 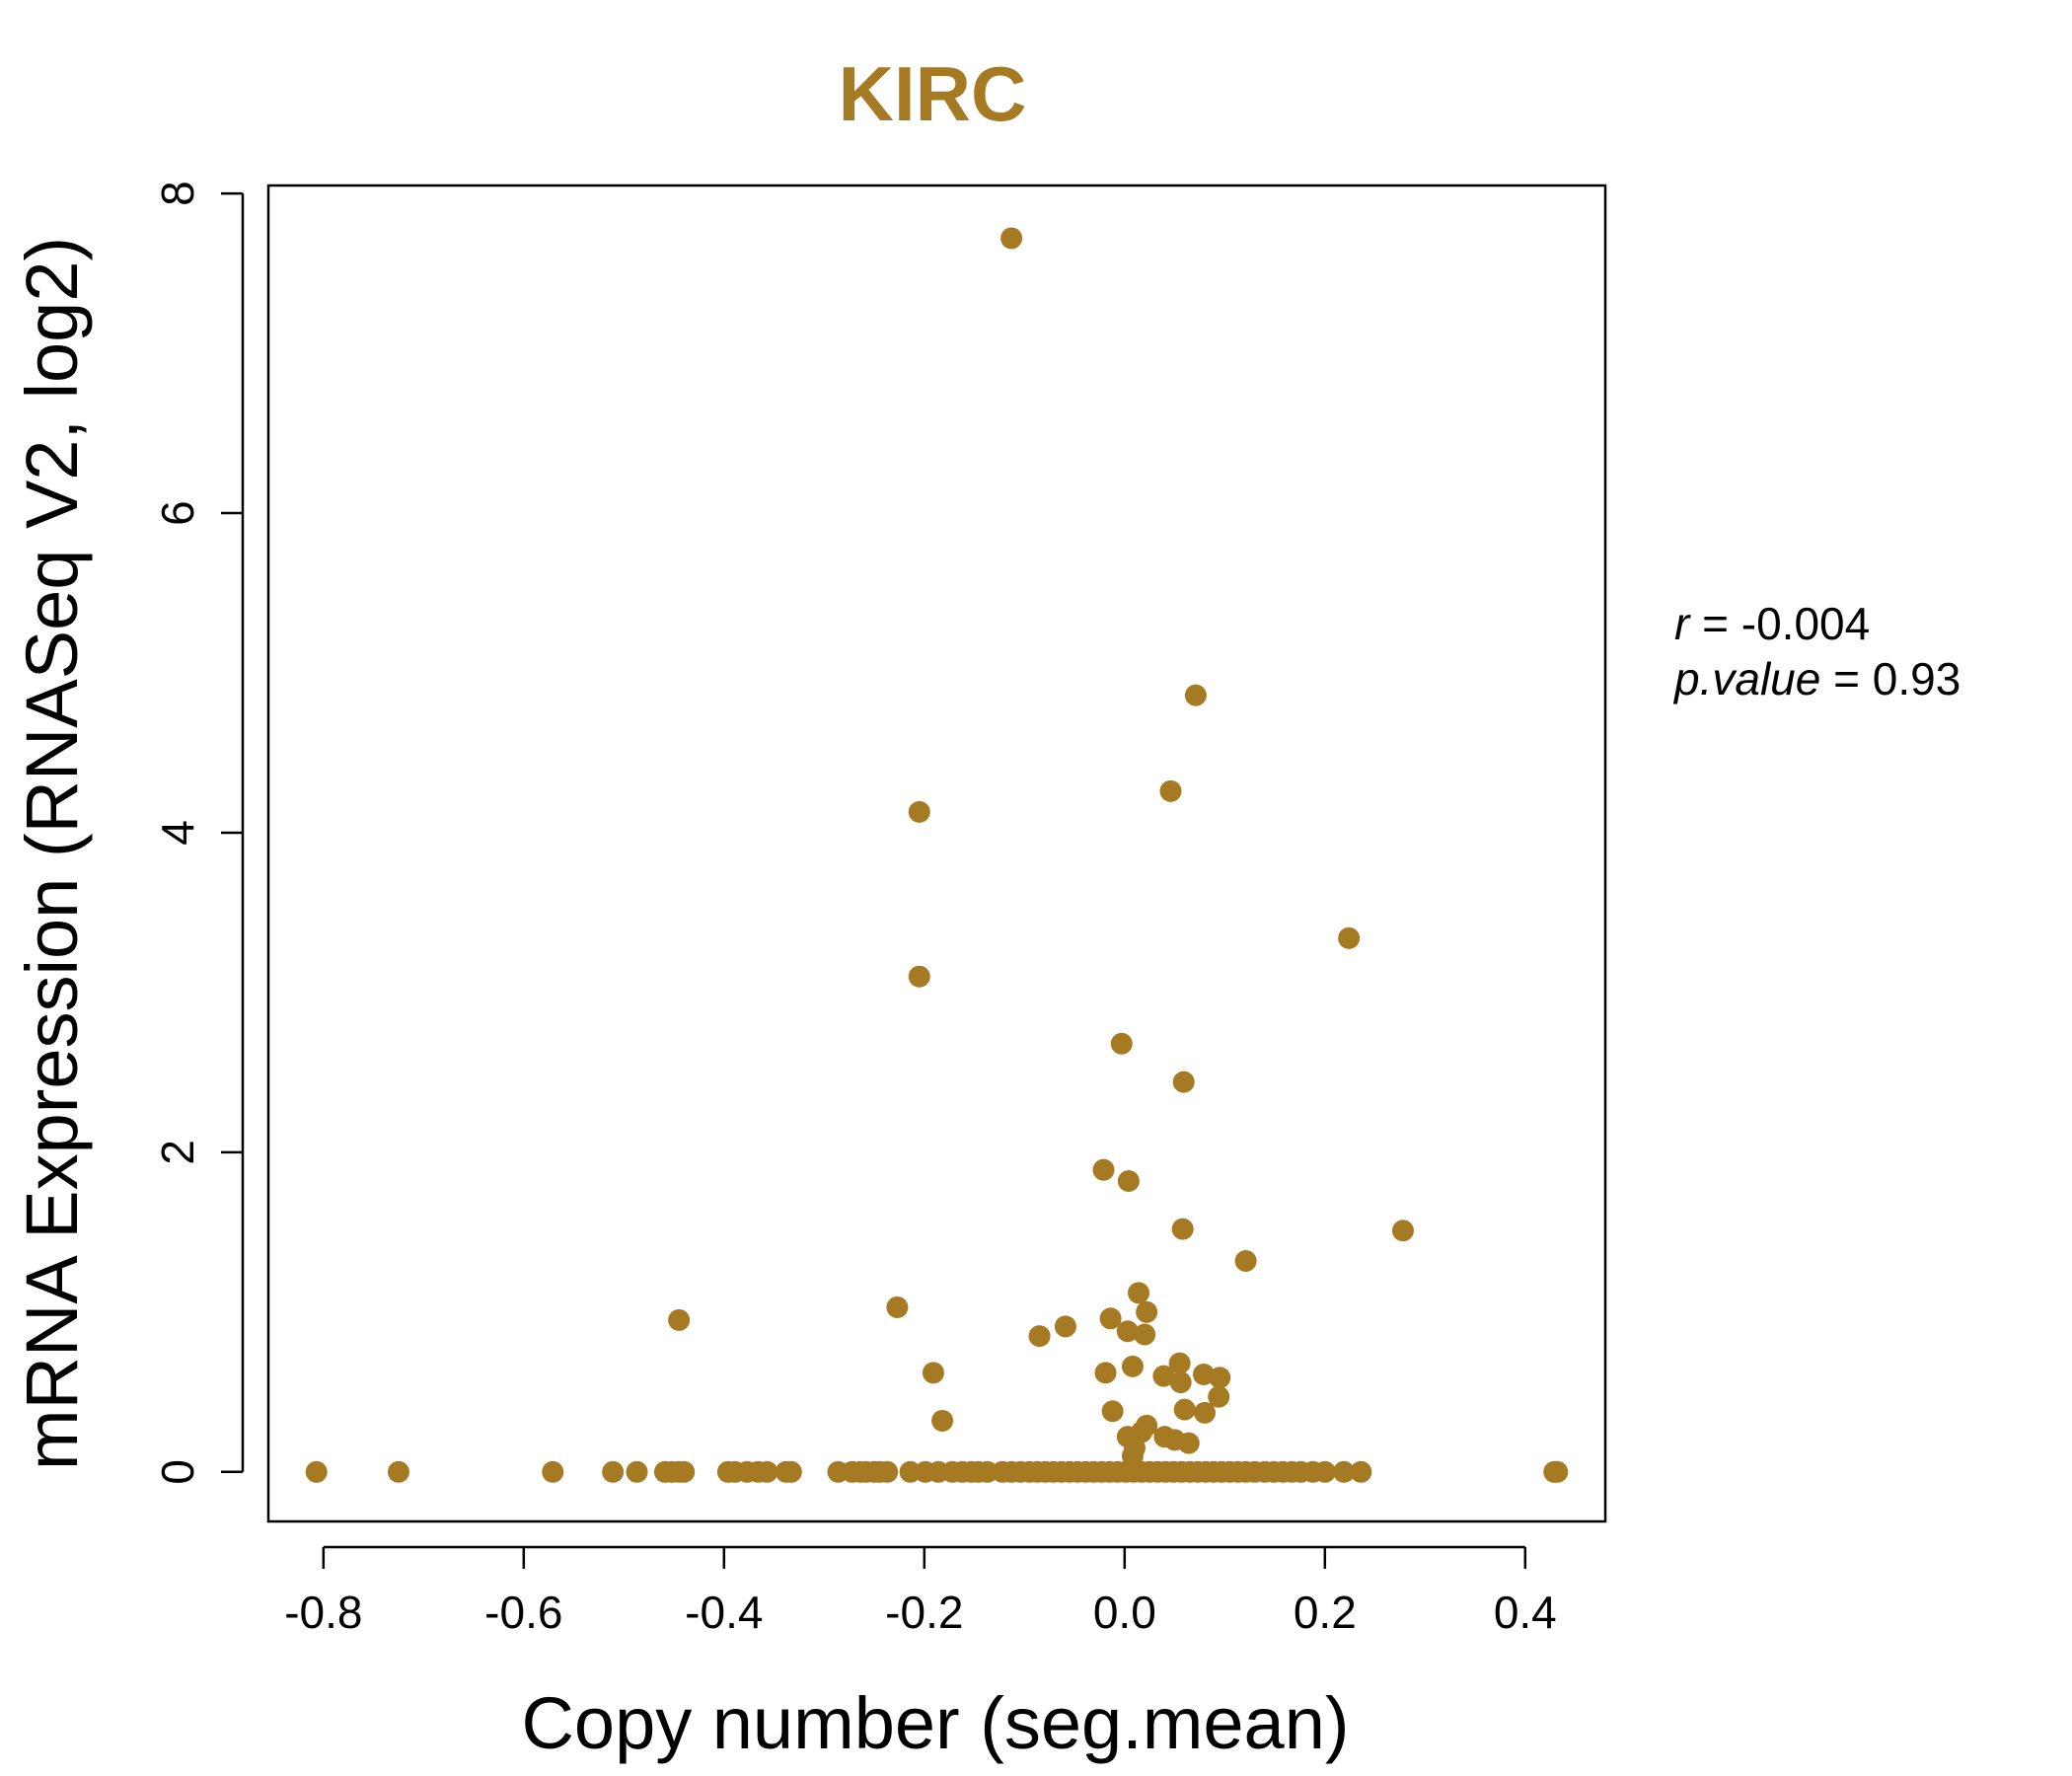 I want to click on y-tick-label: 6, so click(x=178, y=513).